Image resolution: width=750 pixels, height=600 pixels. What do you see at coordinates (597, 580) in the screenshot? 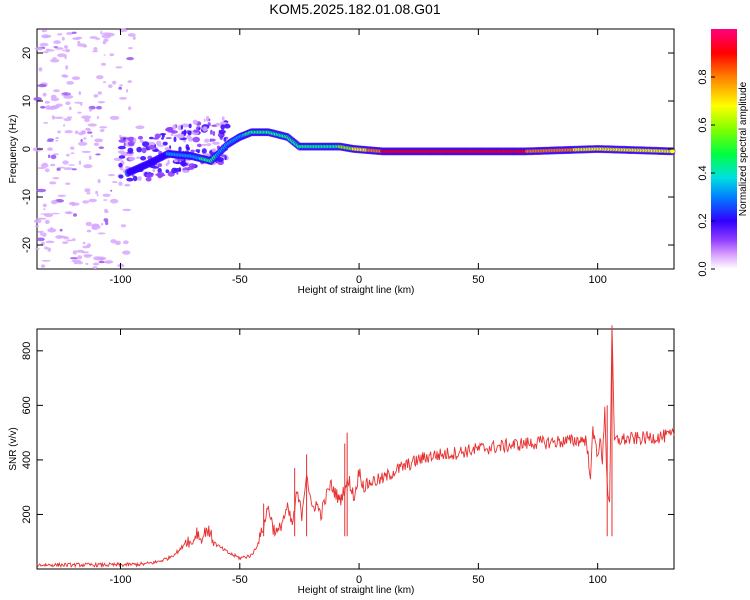
I see `x-tick-label: 100` at bounding box center [597, 580].